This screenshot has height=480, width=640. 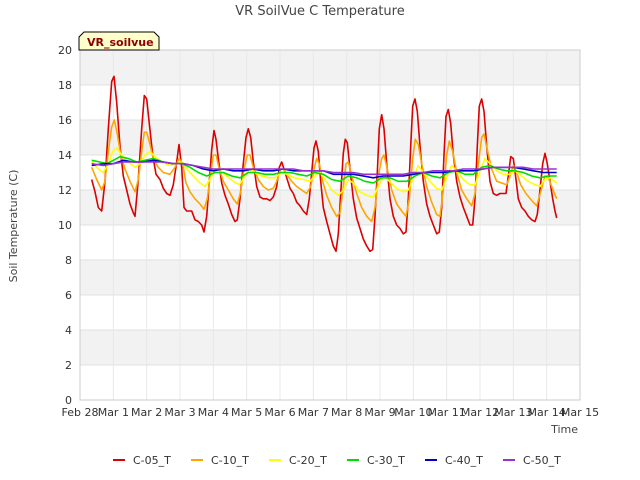 What do you see at coordinates (513, 412) in the screenshot?
I see `x-tick-label: Mar 13` at bounding box center [513, 412].